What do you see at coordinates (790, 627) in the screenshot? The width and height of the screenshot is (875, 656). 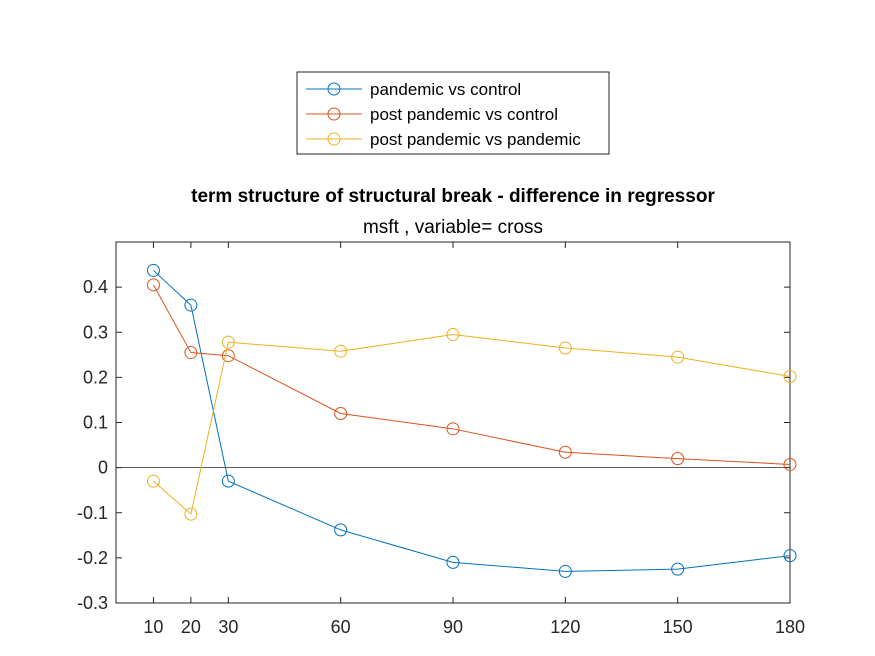 I see `x-tick-label: 180` at bounding box center [790, 627].